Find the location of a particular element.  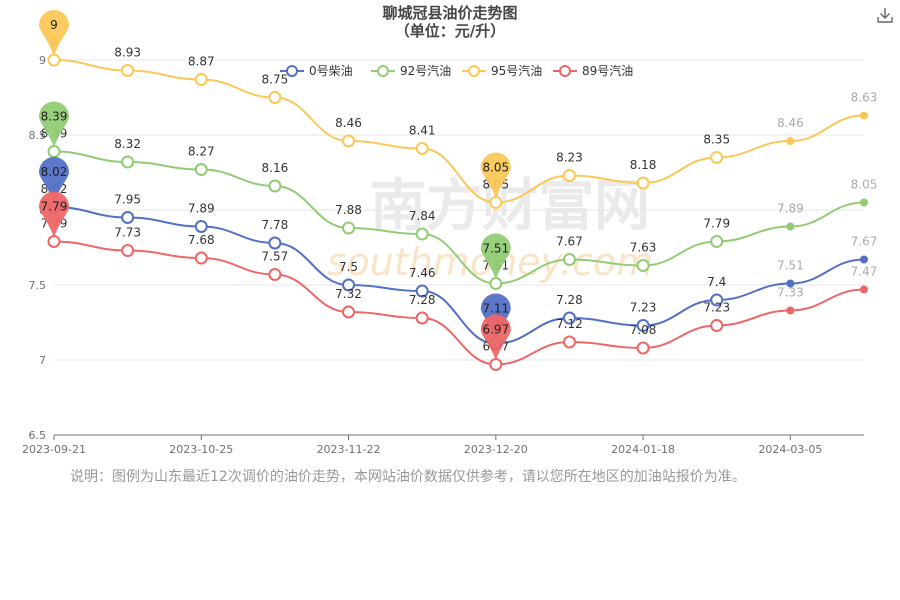

legend-item-2: 92号汽油 is located at coordinates (411, 70).